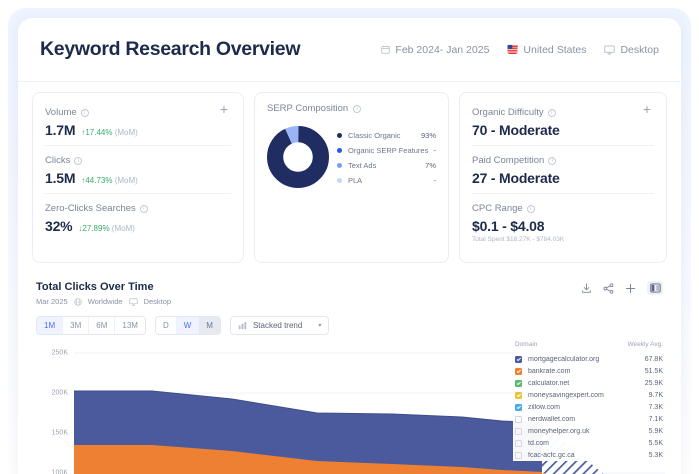 The width and height of the screenshot is (699, 474). Describe the element at coordinates (544, 407) in the screenshot. I see `legend-domain: zillow.com` at that location.